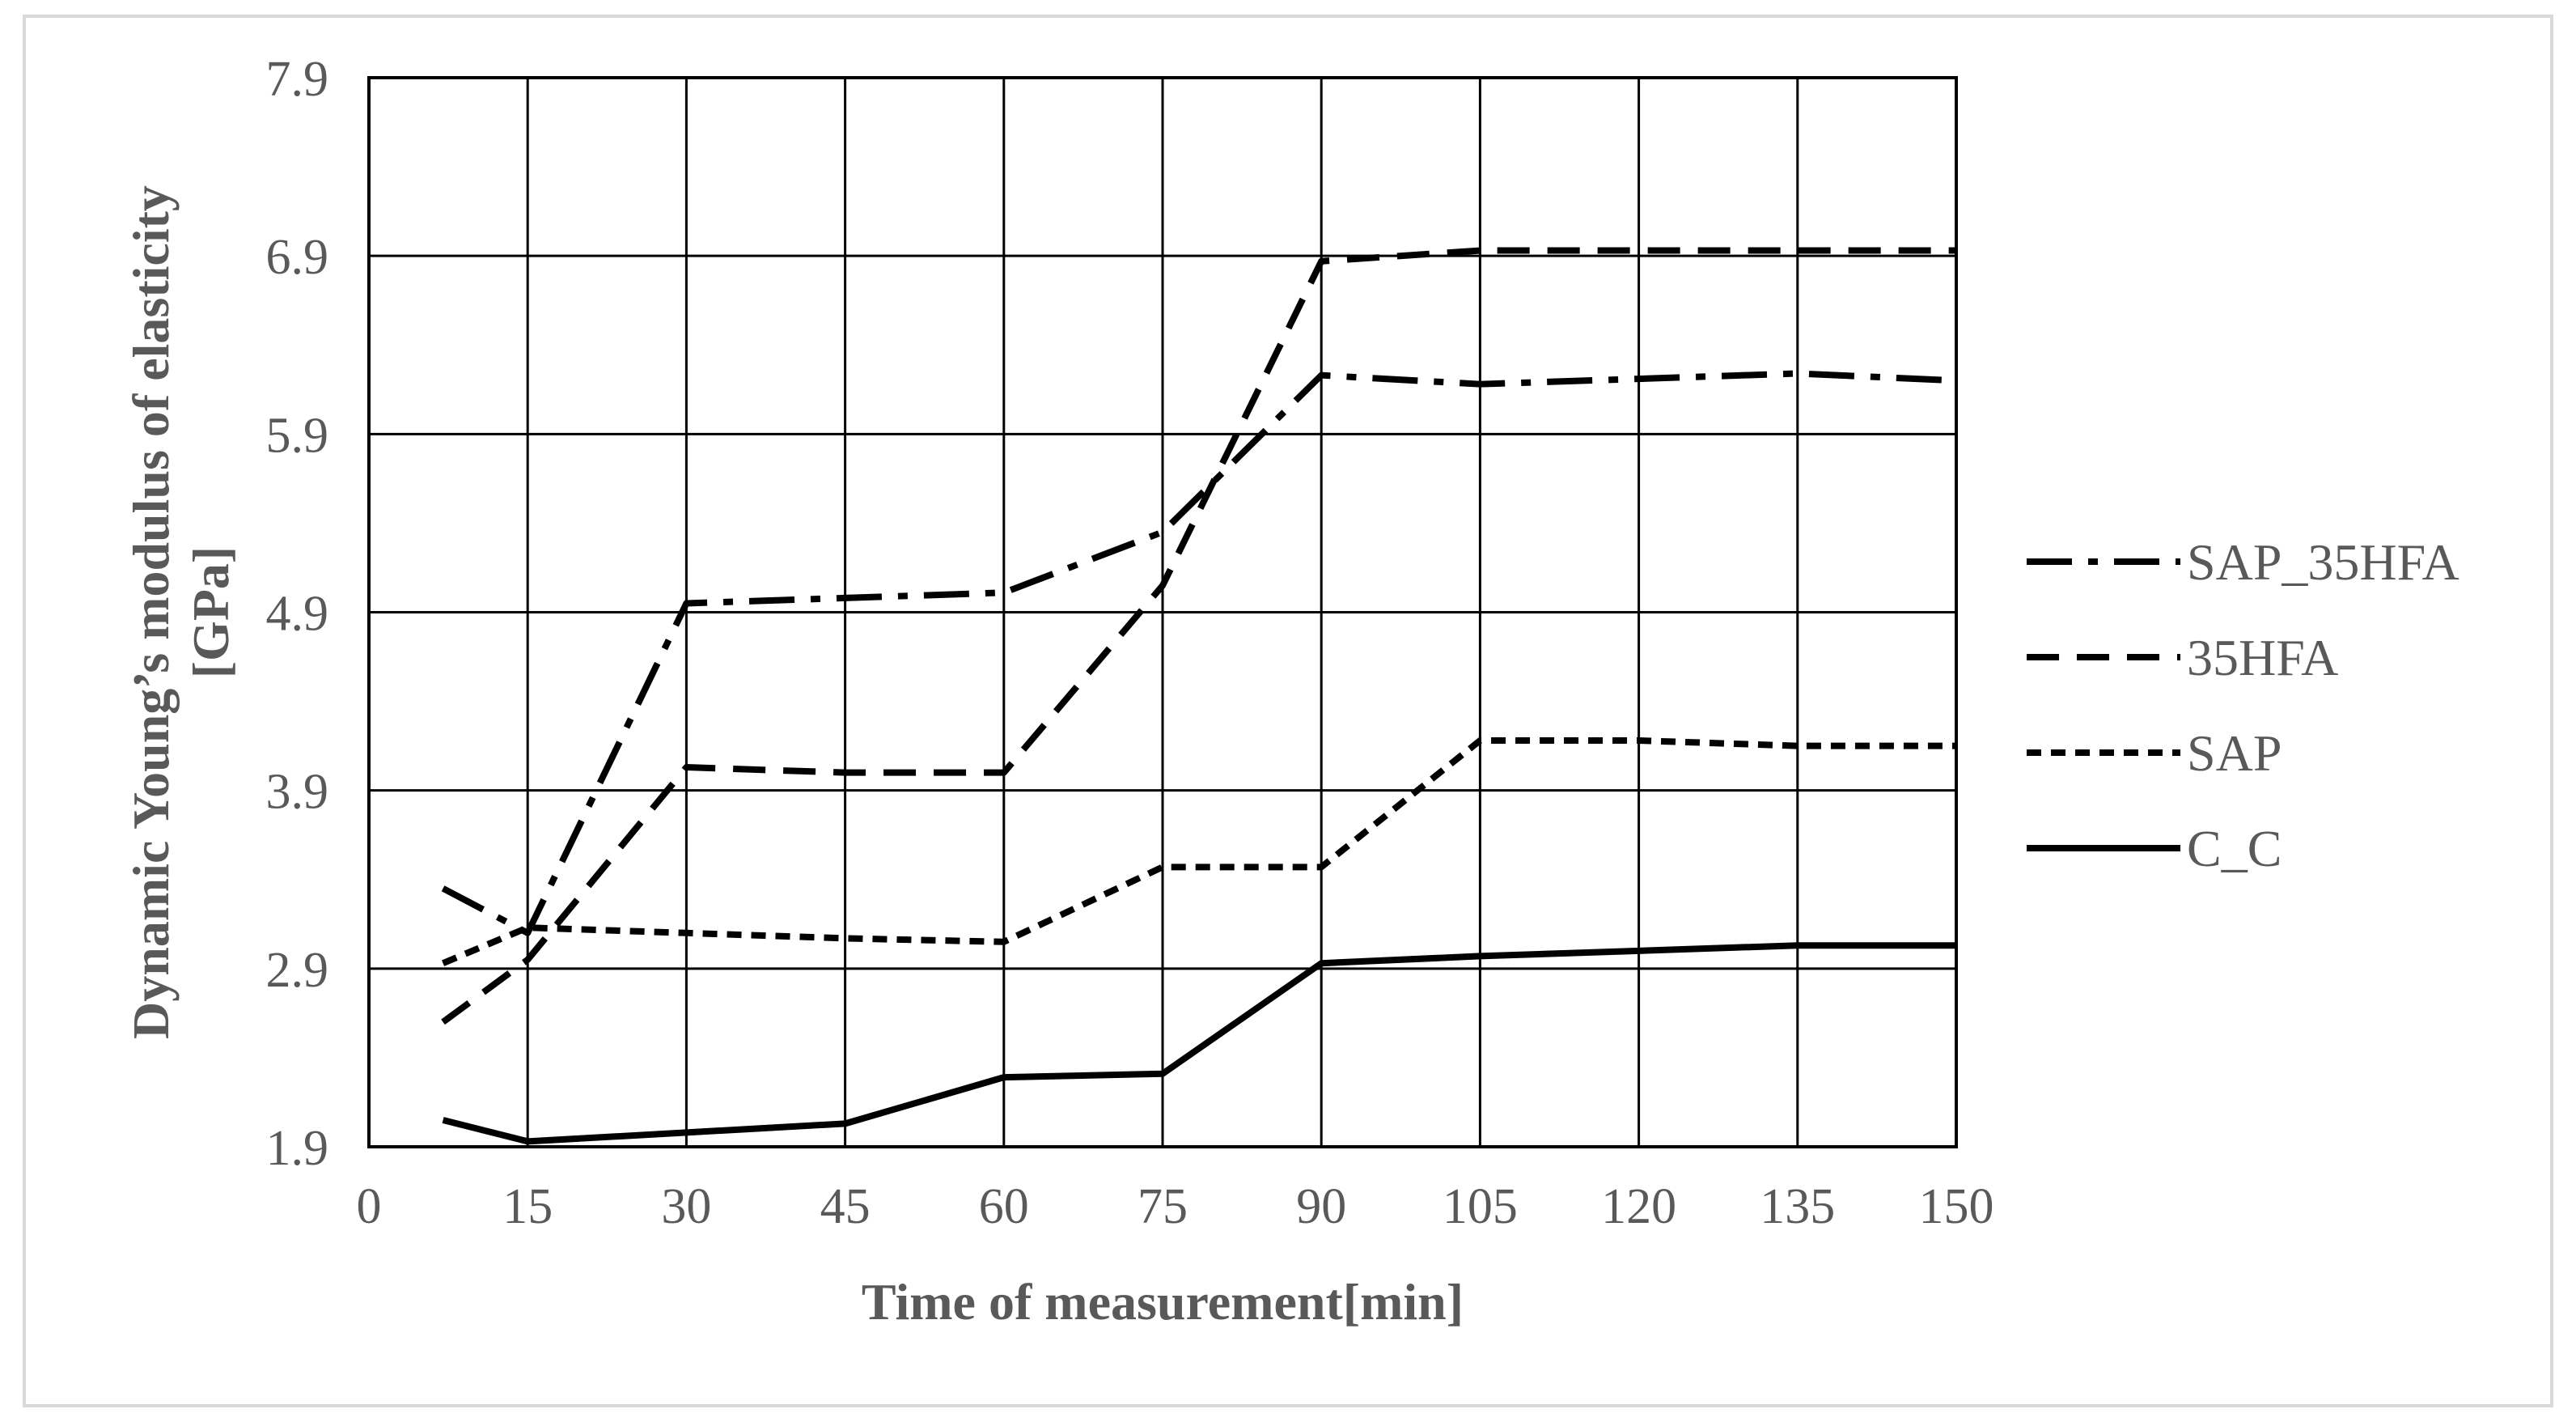  I want to click on x-axis-title: Time of measurement[min], so click(1163, 1302).